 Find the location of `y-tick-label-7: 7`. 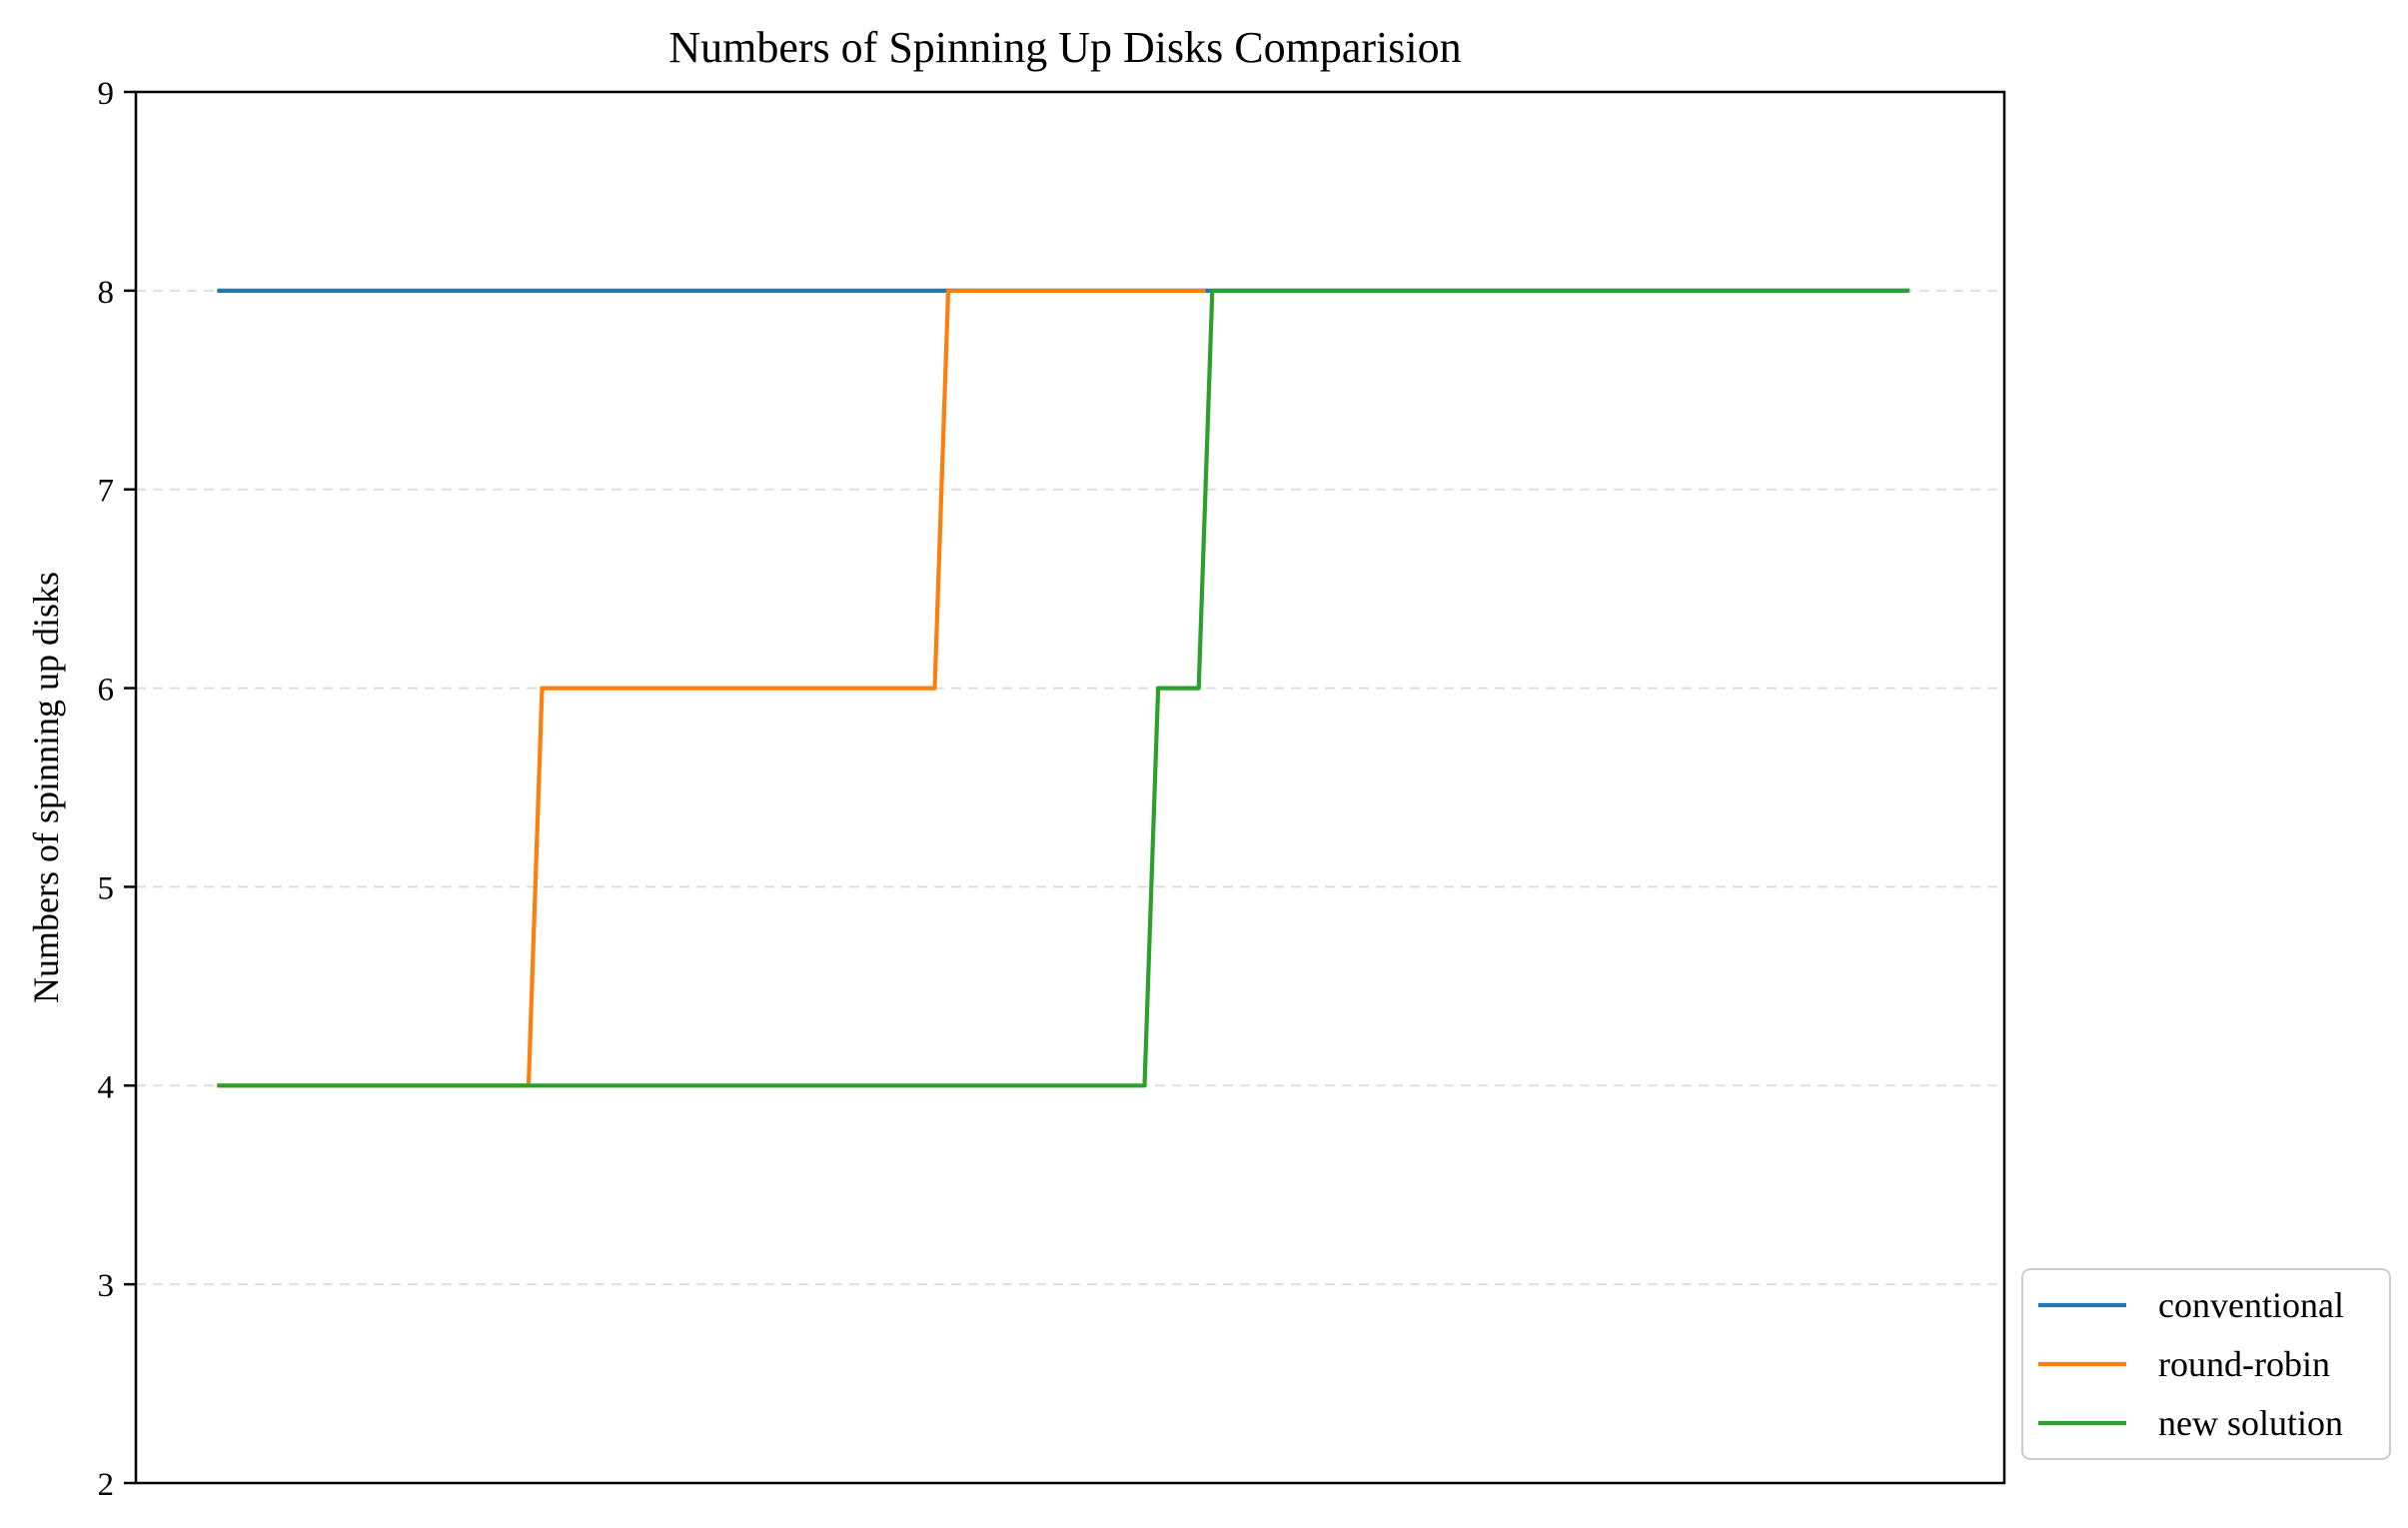

y-tick-label-7: 7 is located at coordinates (107, 492).